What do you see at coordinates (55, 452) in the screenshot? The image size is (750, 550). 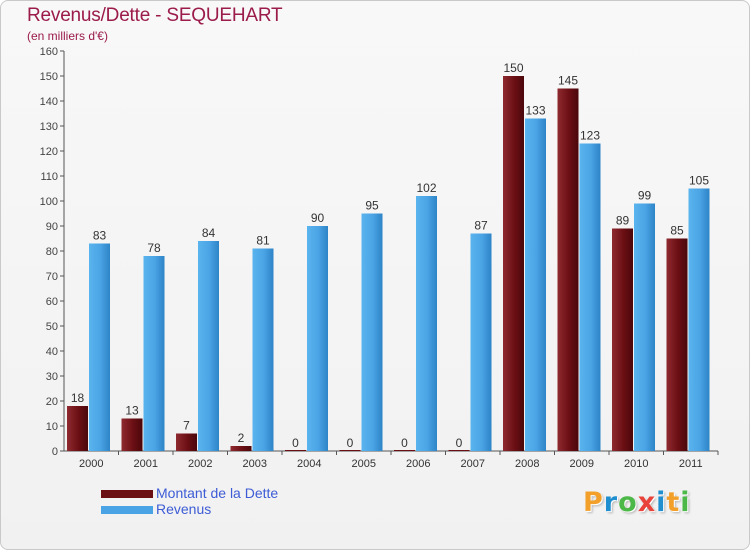 I see `y-tick-label: 0` at bounding box center [55, 452].